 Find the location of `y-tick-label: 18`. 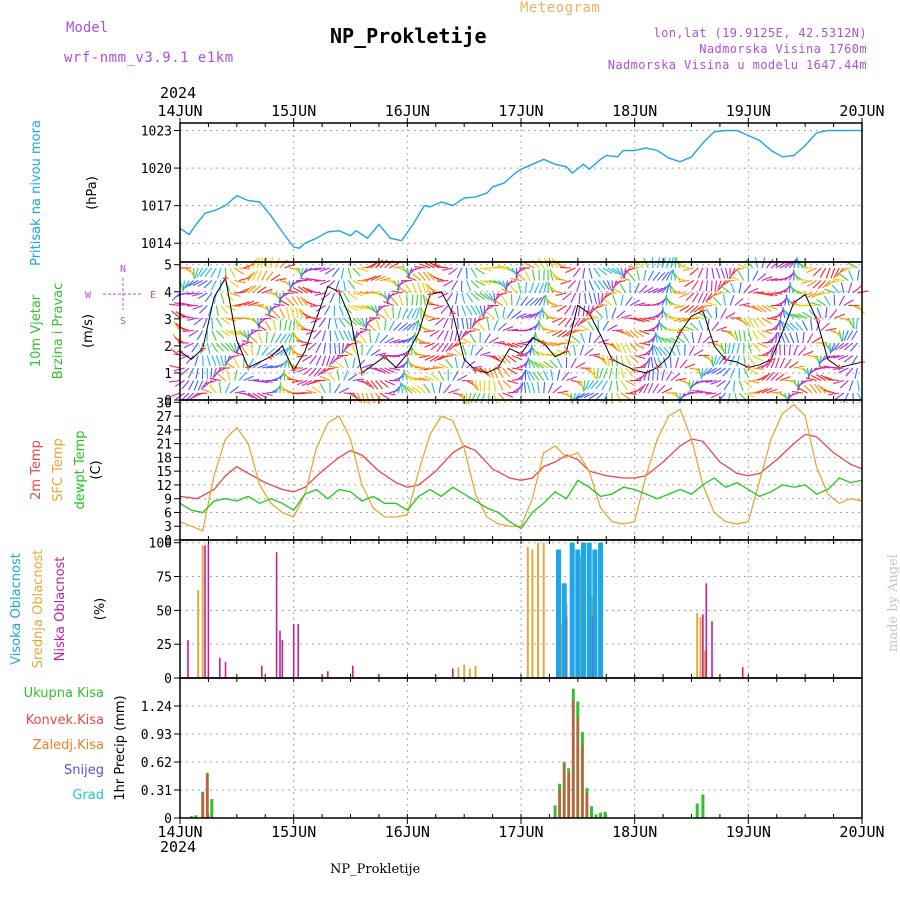

y-tick-label: 18 is located at coordinates (164, 458).